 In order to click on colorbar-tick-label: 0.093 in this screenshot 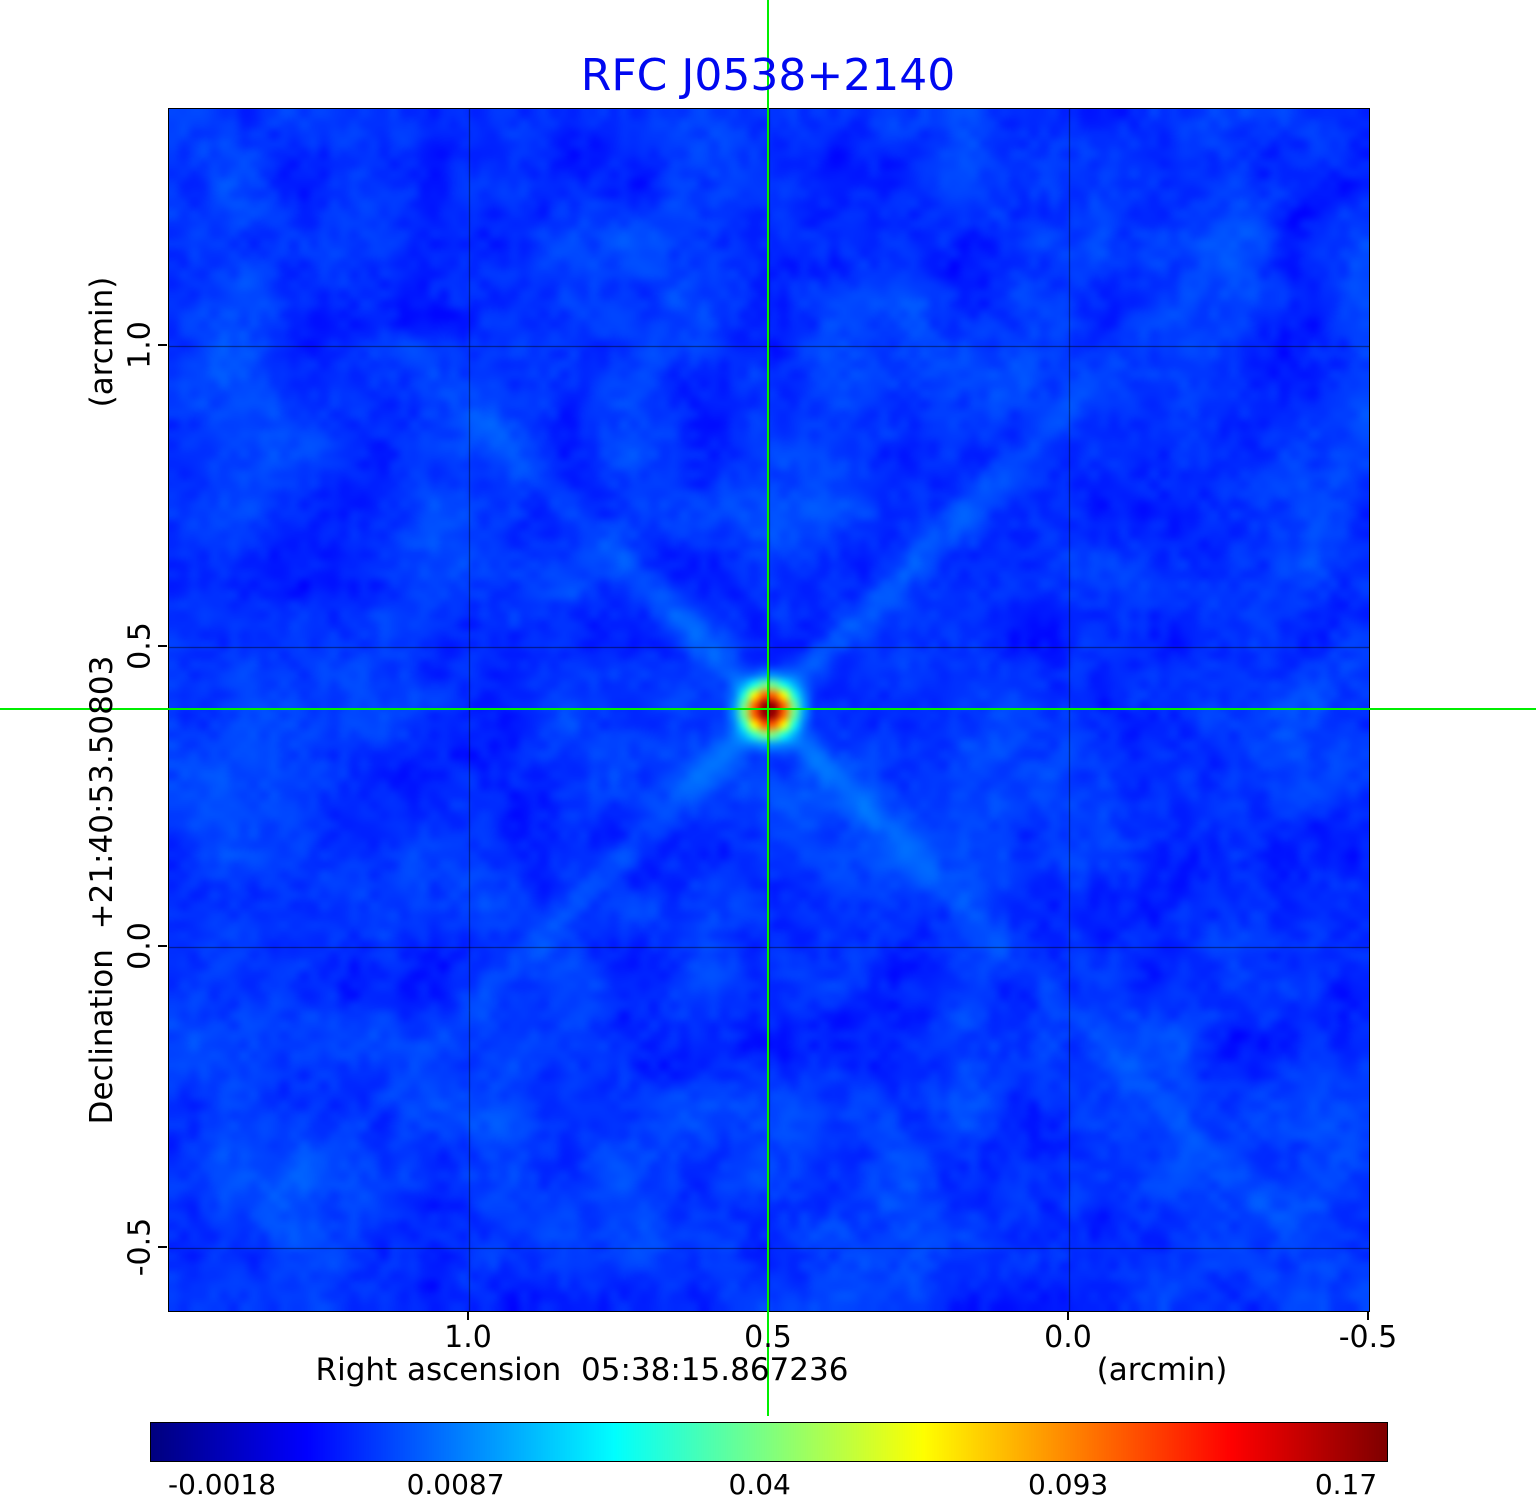, I will do `click(1068, 1484)`.